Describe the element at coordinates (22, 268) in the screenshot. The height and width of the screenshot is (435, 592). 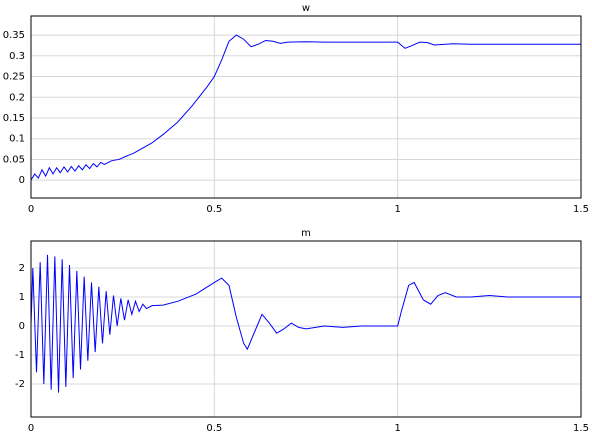
I see `y-tick-label: 2` at that location.